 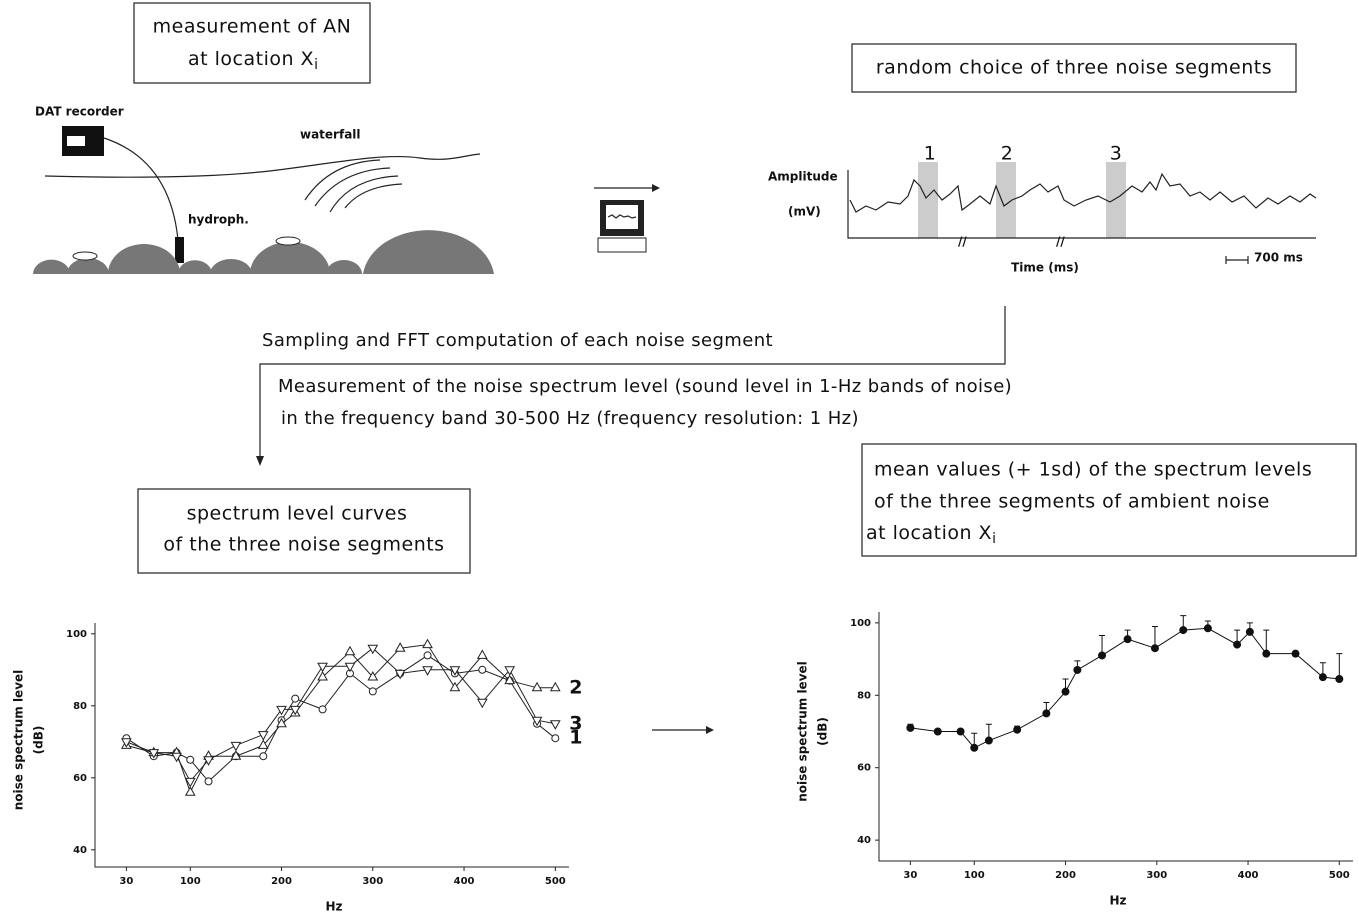 I want to click on hydrophone-label: hydroph., so click(x=218, y=220).